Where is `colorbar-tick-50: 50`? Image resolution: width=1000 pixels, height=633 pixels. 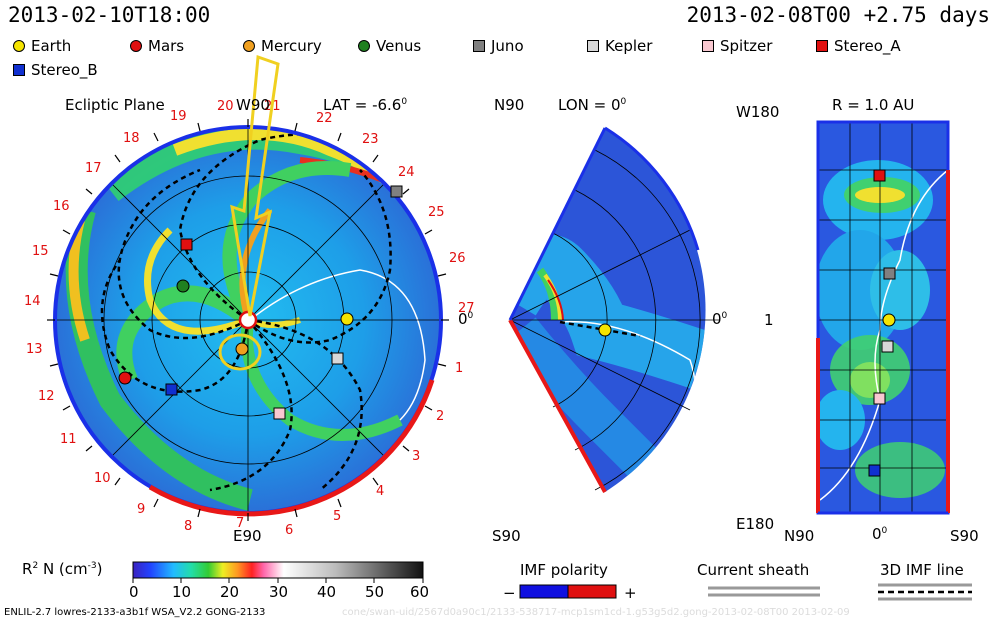
colorbar-tick-50: 50 is located at coordinates (375, 592).